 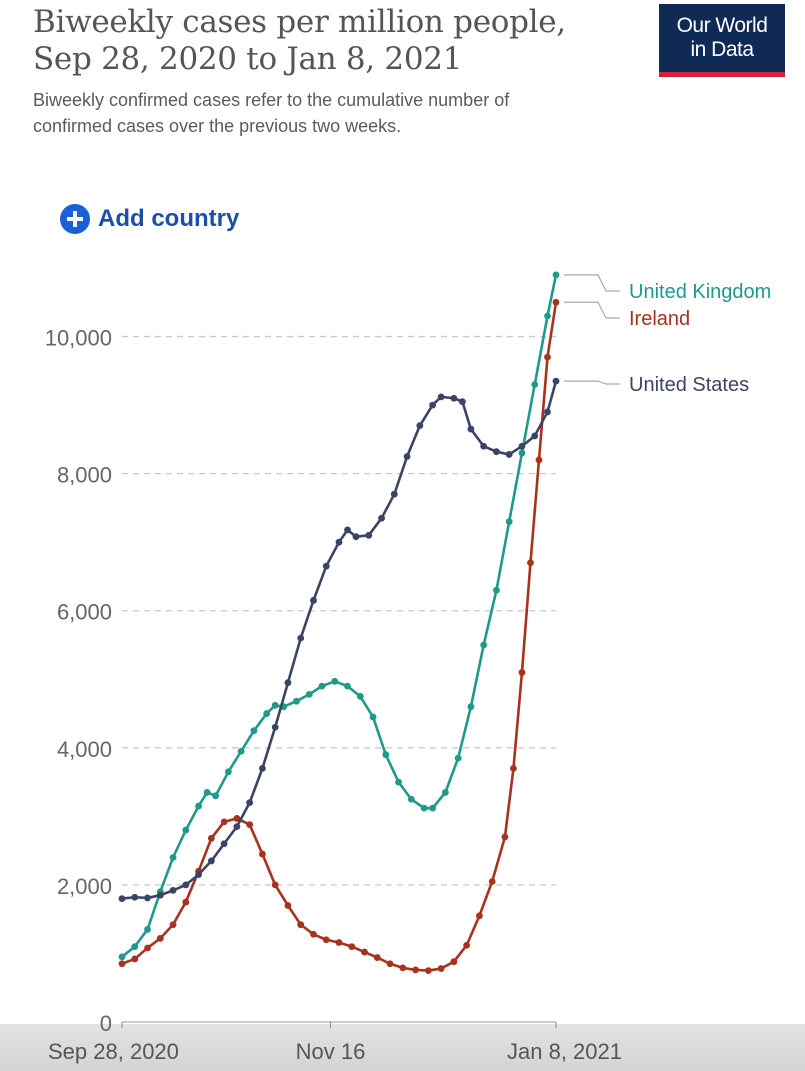 What do you see at coordinates (700, 292) in the screenshot?
I see `series-label-united-kingdom: United Kingdom` at bounding box center [700, 292].